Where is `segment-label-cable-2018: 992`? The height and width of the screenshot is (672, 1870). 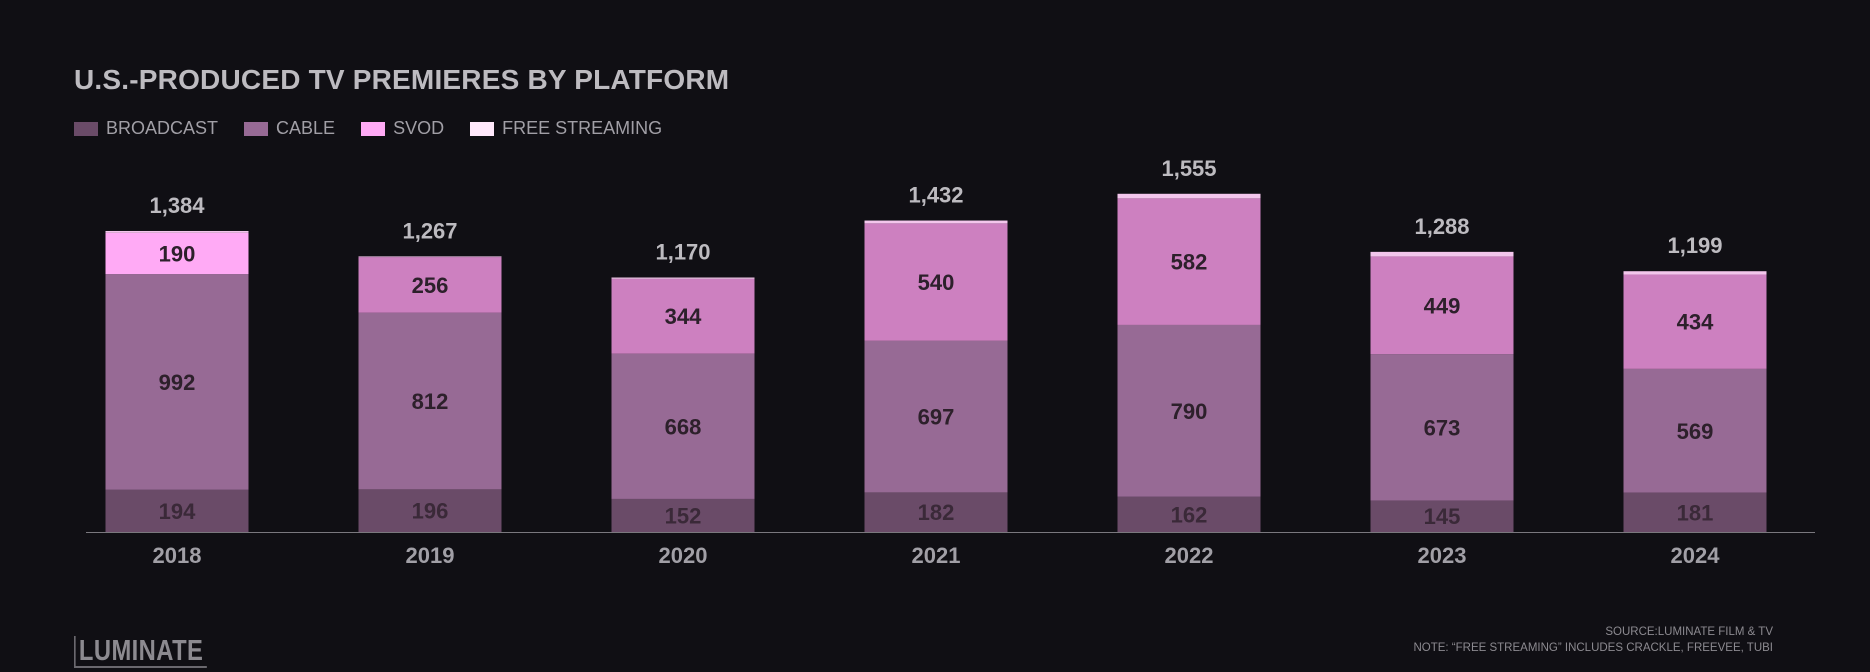 segment-label-cable-2018: 992 is located at coordinates (177, 382).